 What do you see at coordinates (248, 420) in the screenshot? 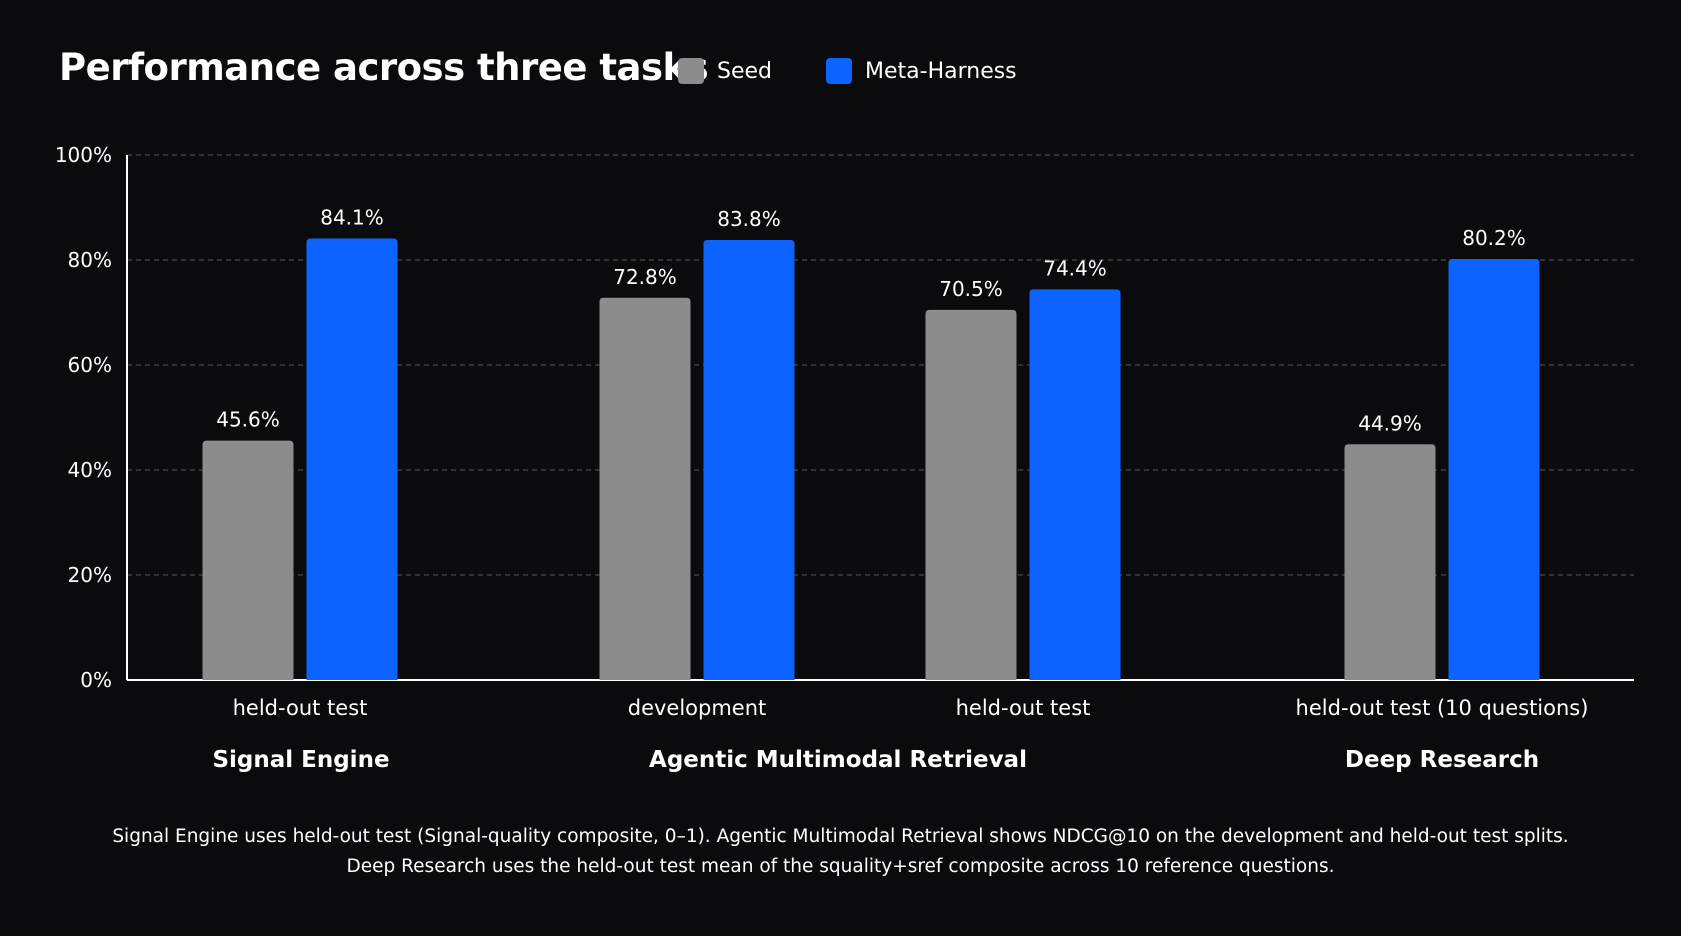
I see `data-label: 45.6%` at bounding box center [248, 420].